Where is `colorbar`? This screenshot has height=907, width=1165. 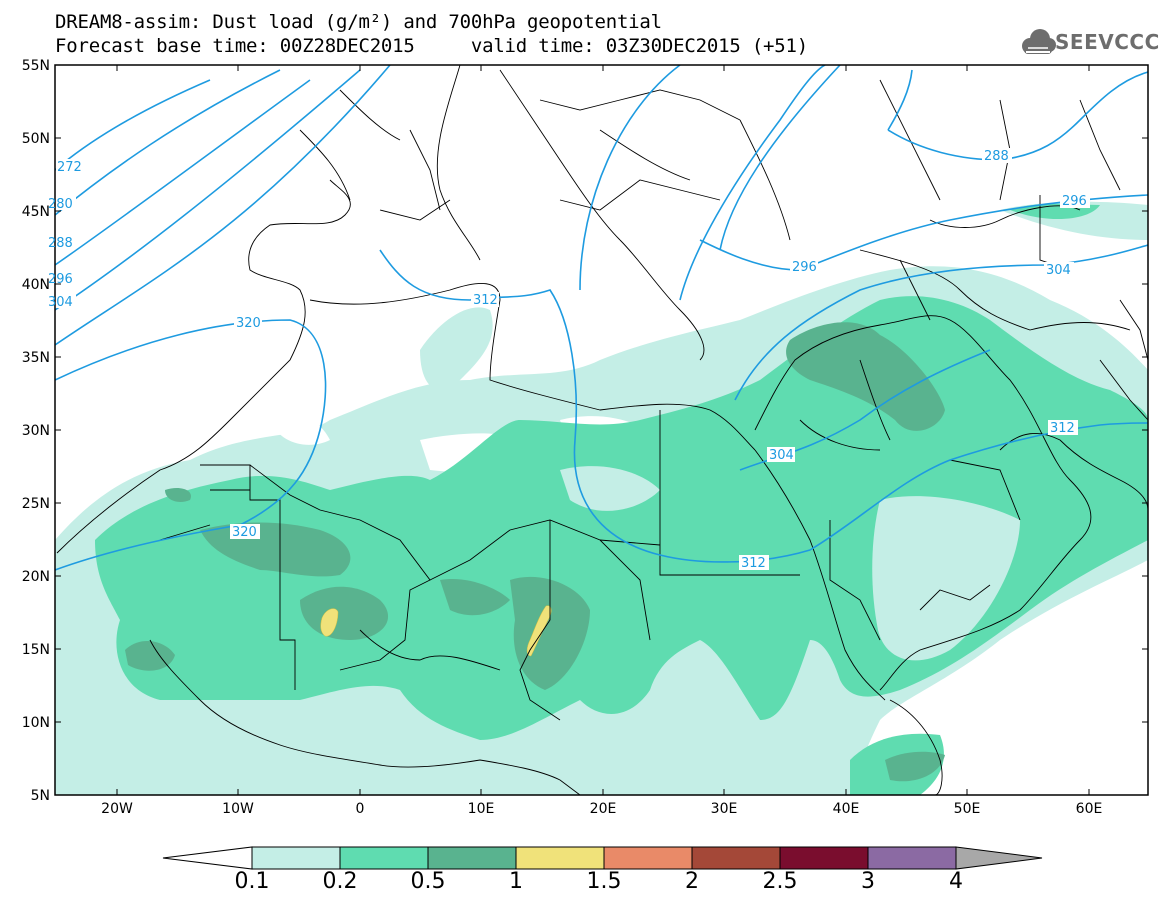 colorbar is located at coordinates (602, 858).